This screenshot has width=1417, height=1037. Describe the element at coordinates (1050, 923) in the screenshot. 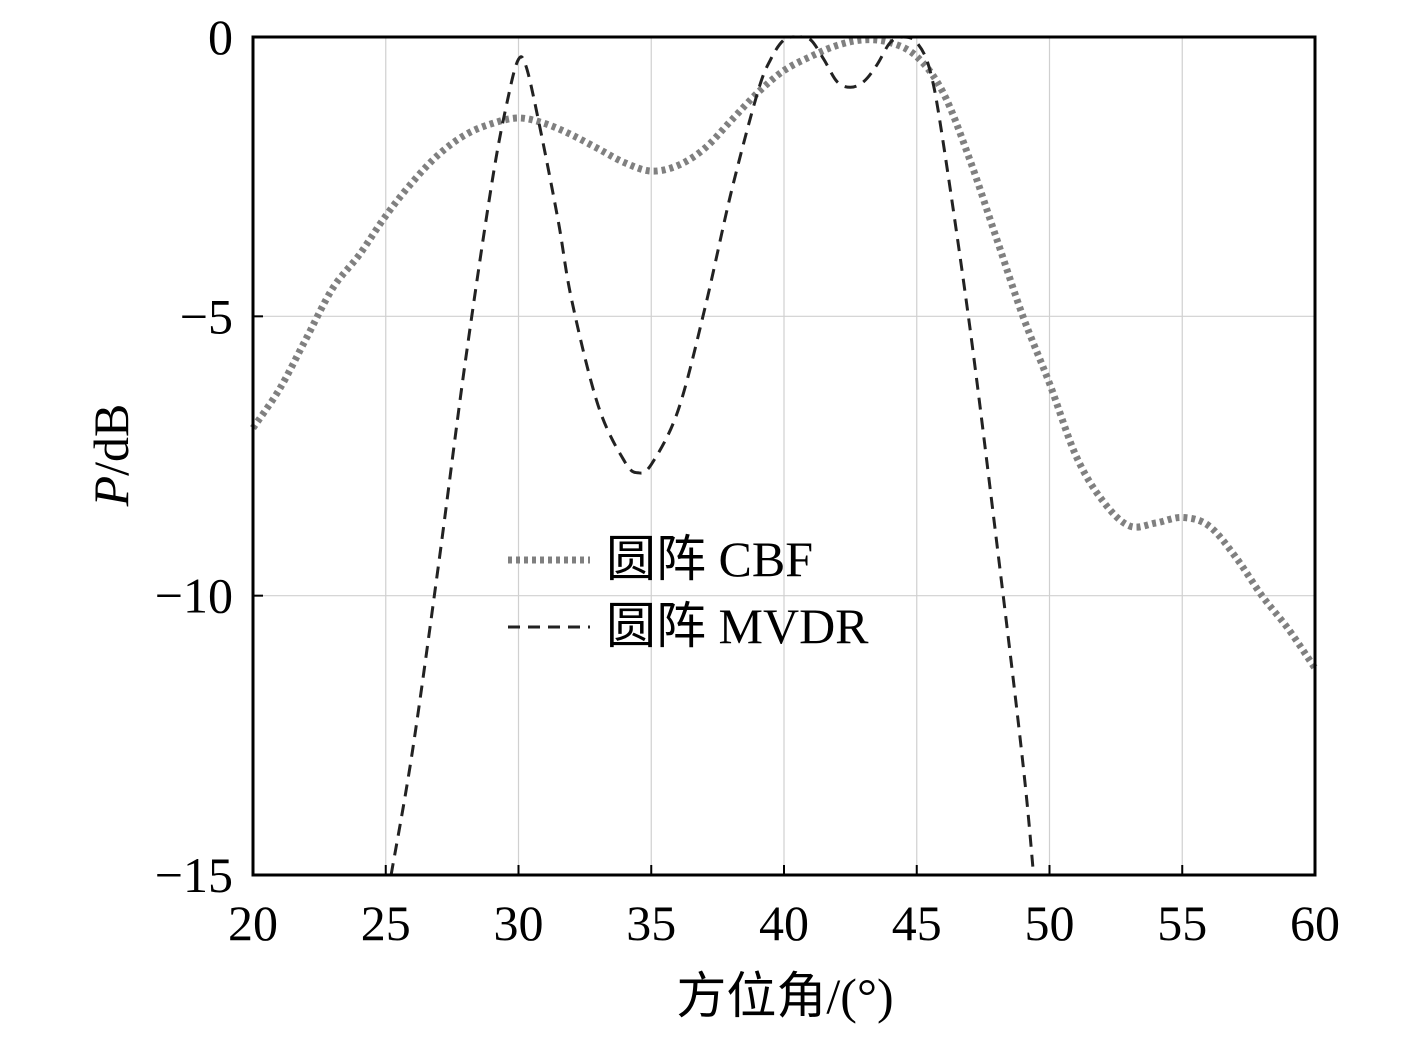

I see `x-tick-label: 50` at that location.